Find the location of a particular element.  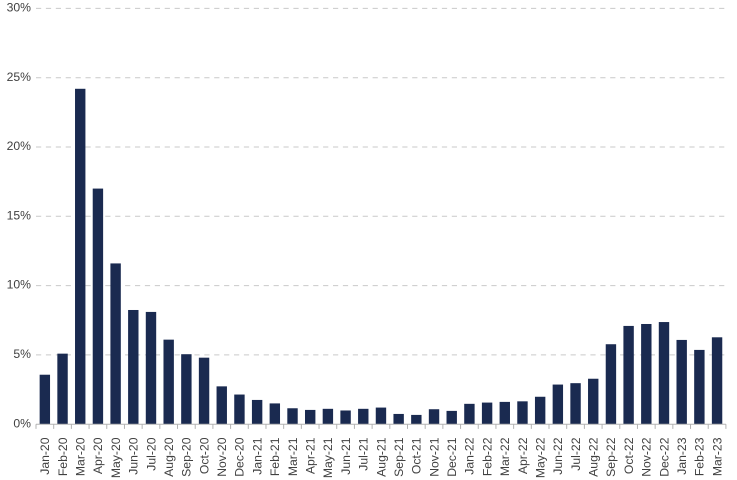

svg-text: Oct-22 is located at coordinates (629, 455).